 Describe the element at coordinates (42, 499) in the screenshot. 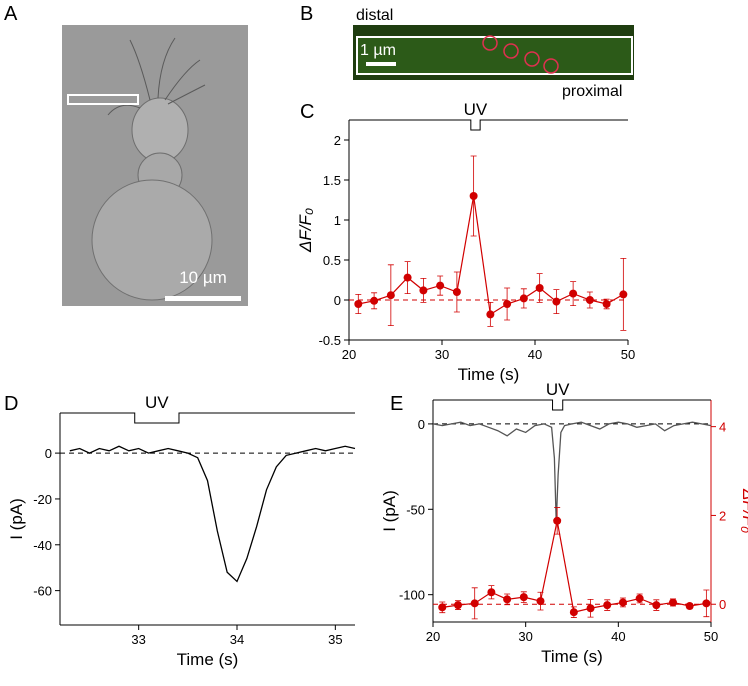

I see `y-tick-label: -20` at that location.